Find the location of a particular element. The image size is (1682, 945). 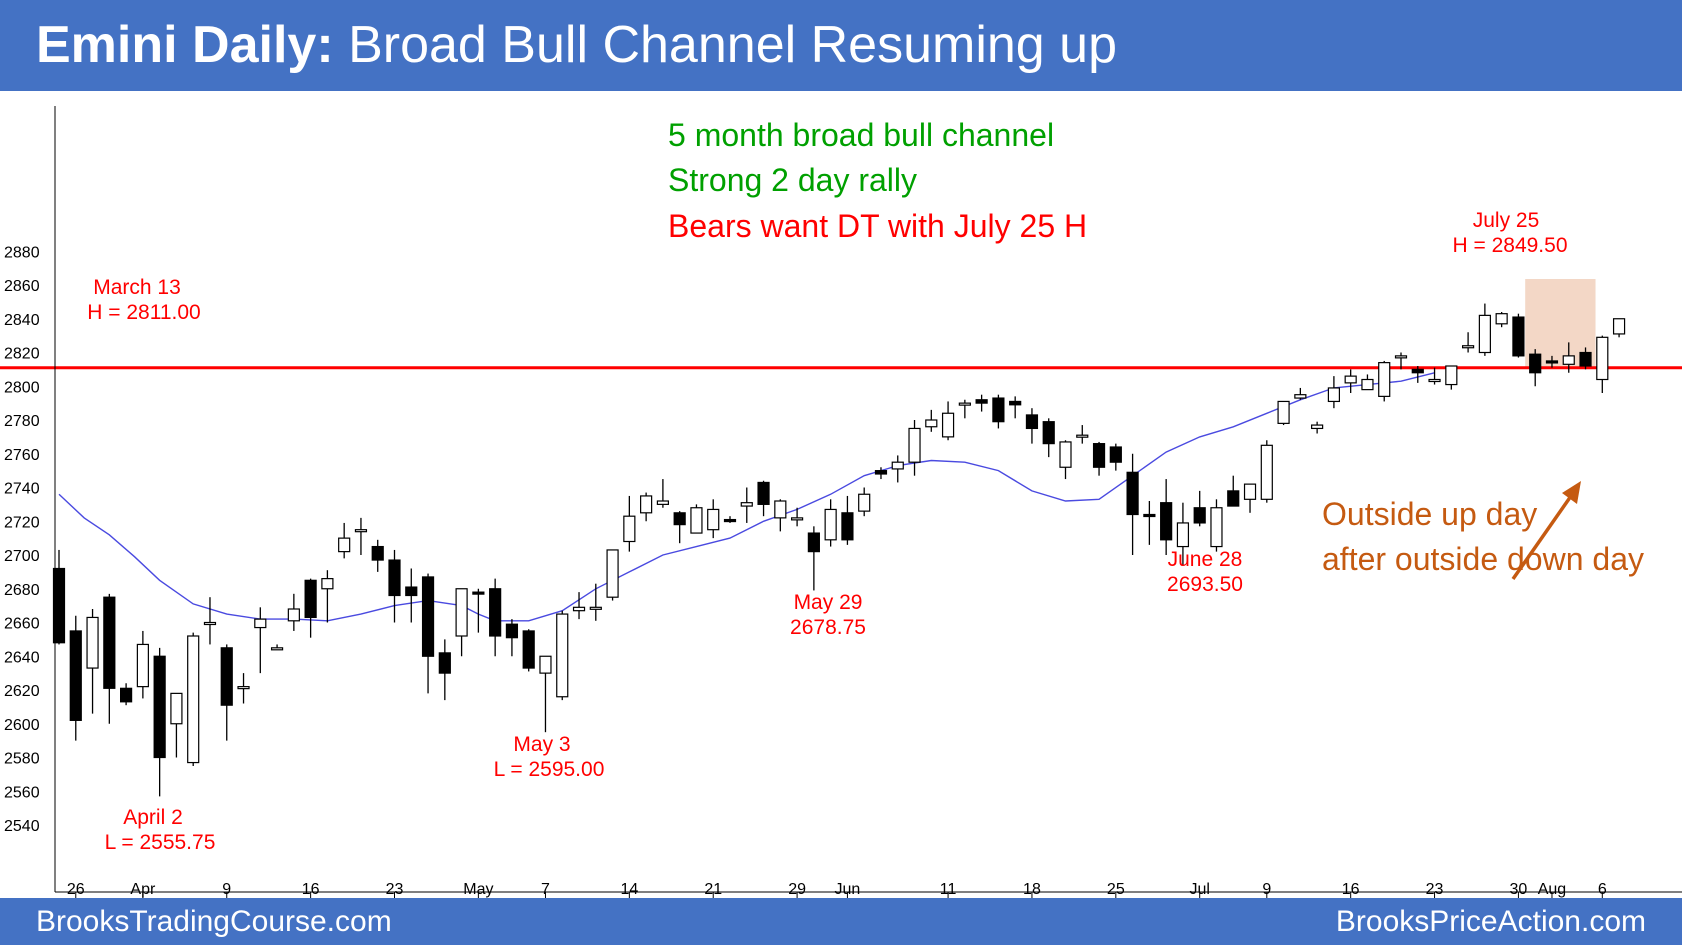

note-outside-down: after outside down day is located at coordinates (1483, 559).